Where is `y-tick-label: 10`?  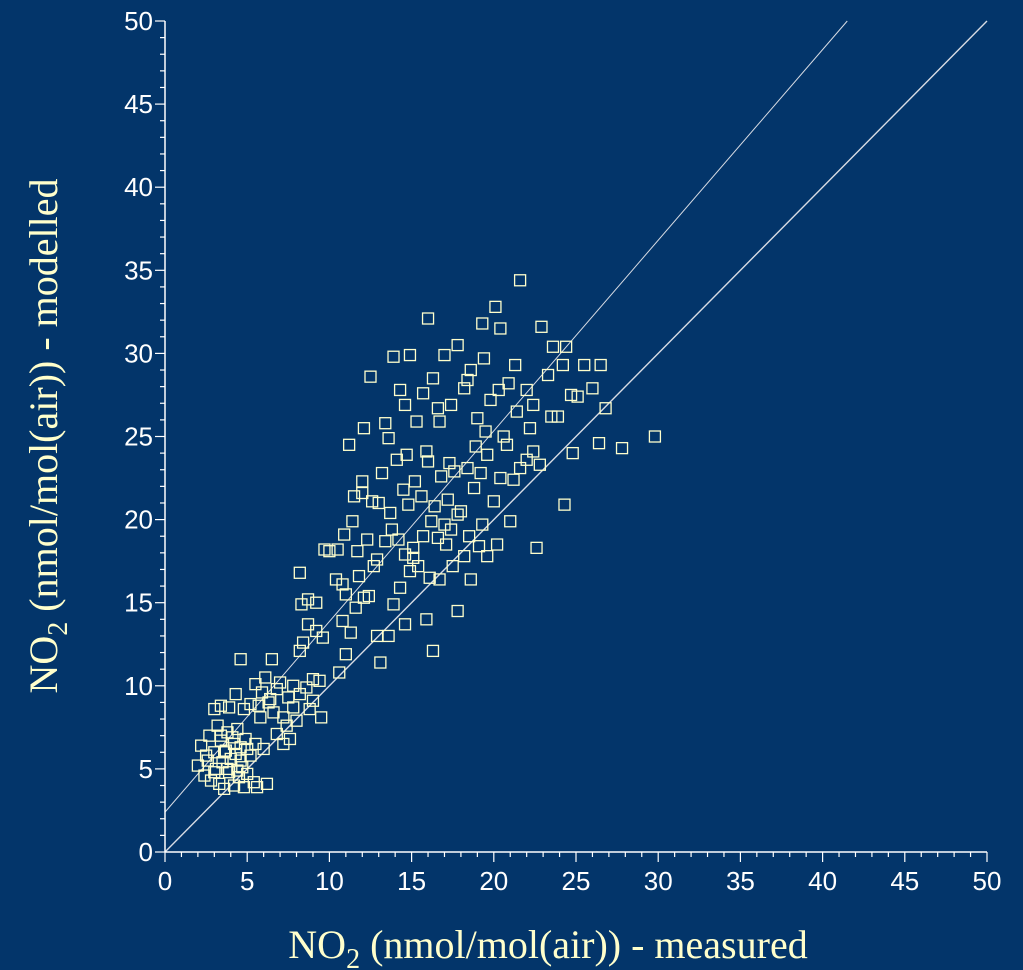 y-tick-label: 10 is located at coordinates (138, 686).